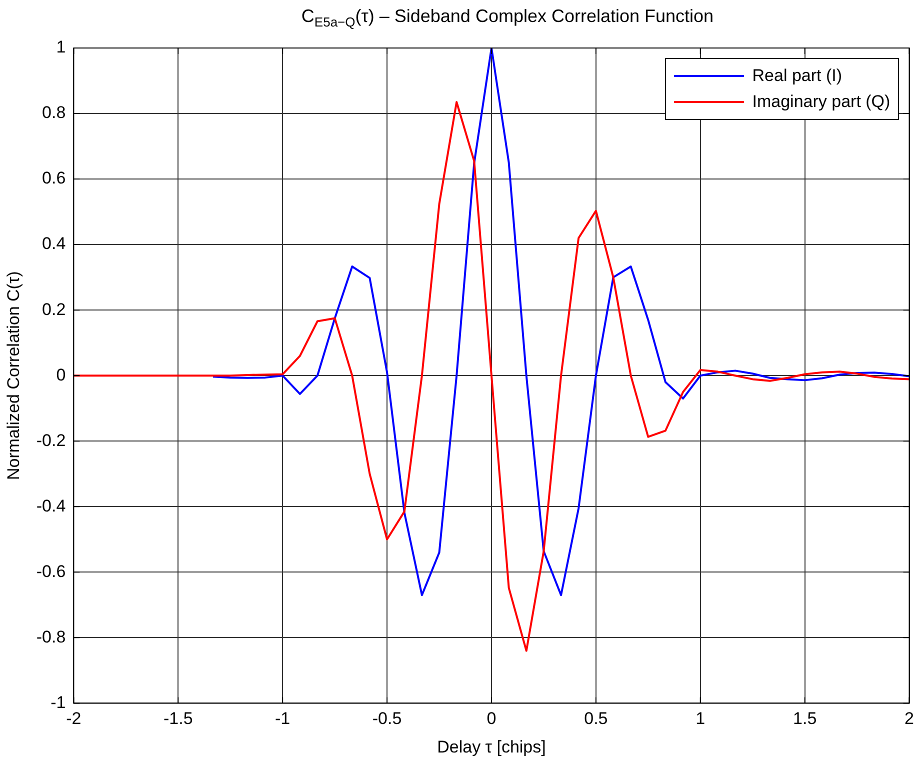 The image size is (920, 762). Describe the element at coordinates (596, 718) in the screenshot. I see `x-tick-label: 0.5` at that location.